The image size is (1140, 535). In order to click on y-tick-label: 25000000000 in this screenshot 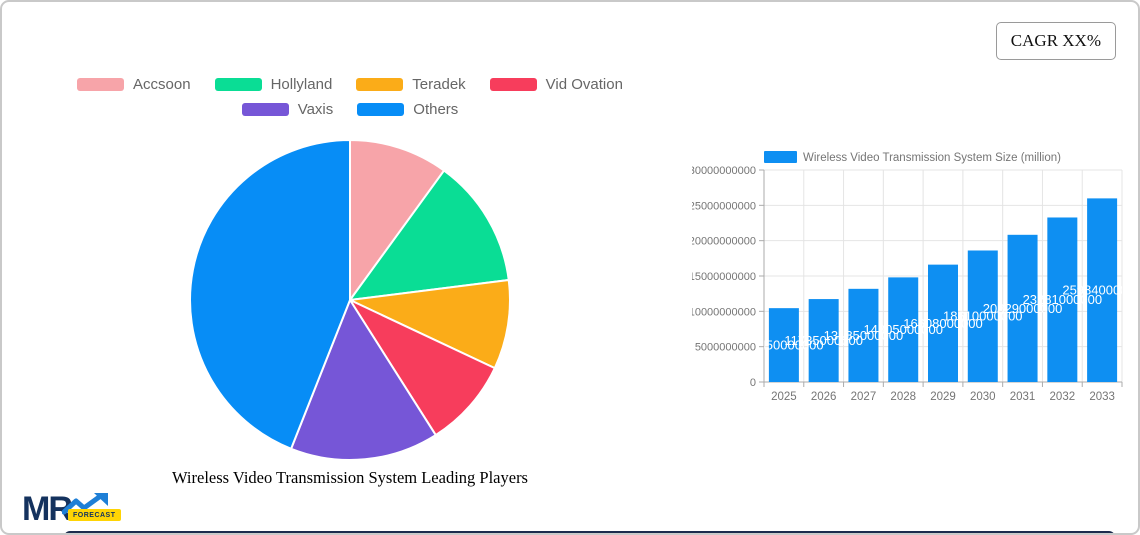, I will do `click(724, 206)`.